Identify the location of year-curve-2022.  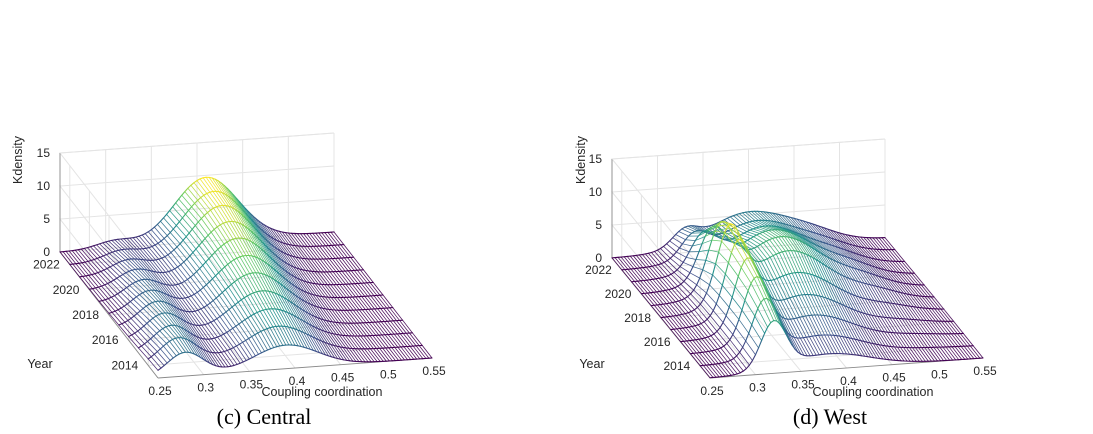
(763, 251).